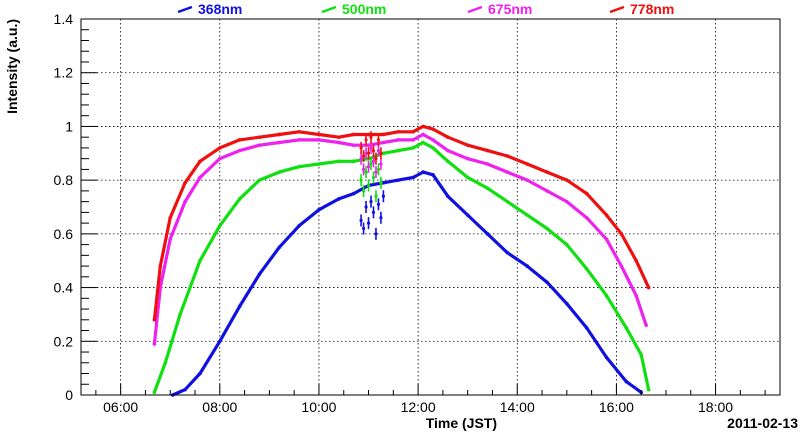 The image size is (800, 434). What do you see at coordinates (64, 341) in the screenshot?
I see `y-tick-label: 0.2` at bounding box center [64, 341].